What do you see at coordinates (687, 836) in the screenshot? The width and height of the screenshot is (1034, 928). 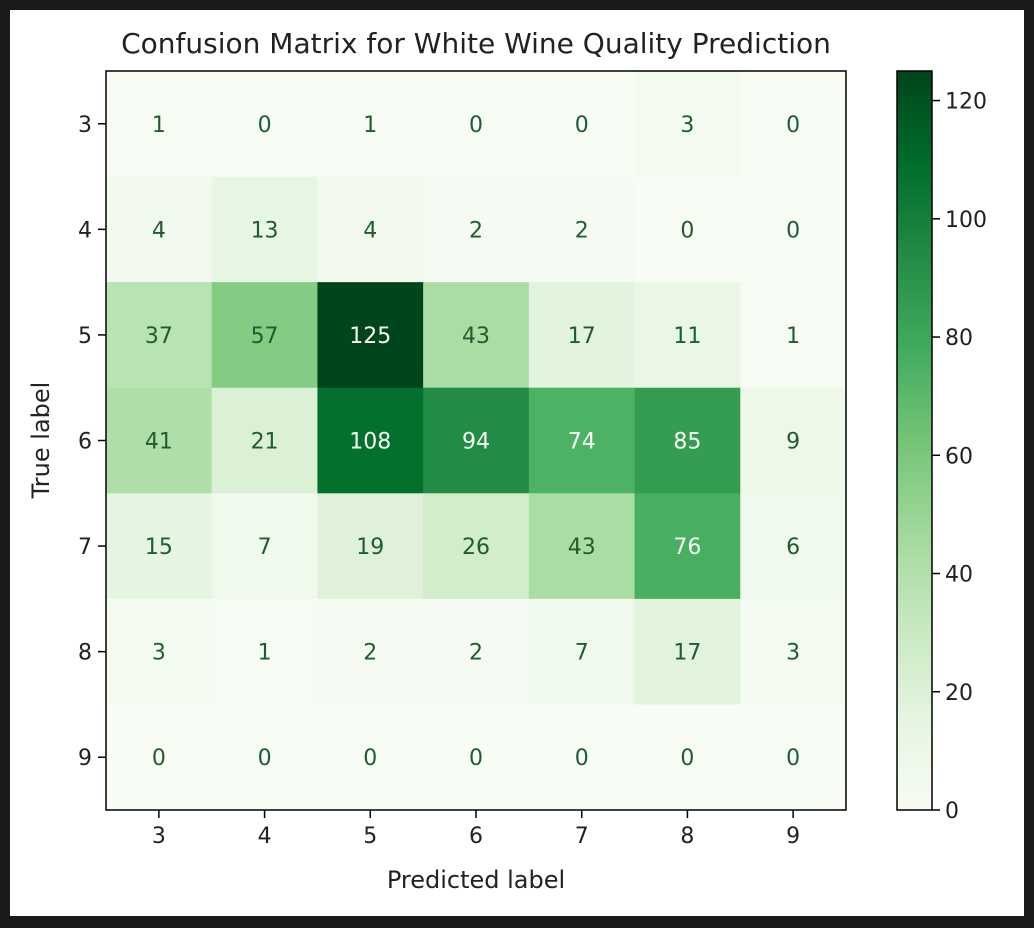 I see `x-tick-label: 8` at bounding box center [687, 836].